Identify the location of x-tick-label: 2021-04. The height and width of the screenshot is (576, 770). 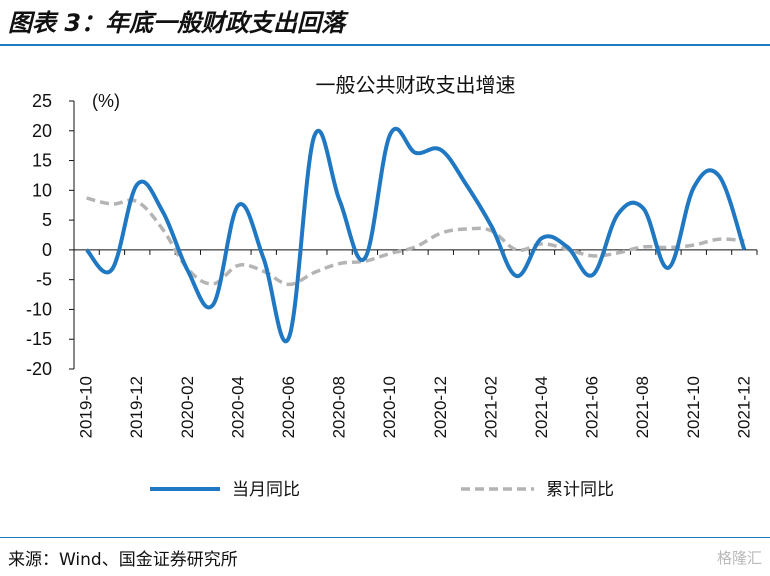
(541, 407).